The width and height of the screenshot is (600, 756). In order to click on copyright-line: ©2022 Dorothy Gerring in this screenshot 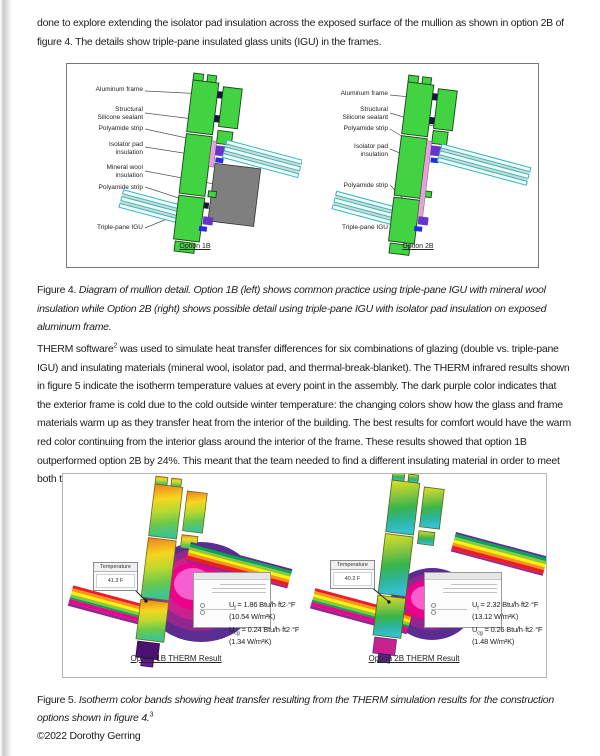, I will do `click(89, 736)`.